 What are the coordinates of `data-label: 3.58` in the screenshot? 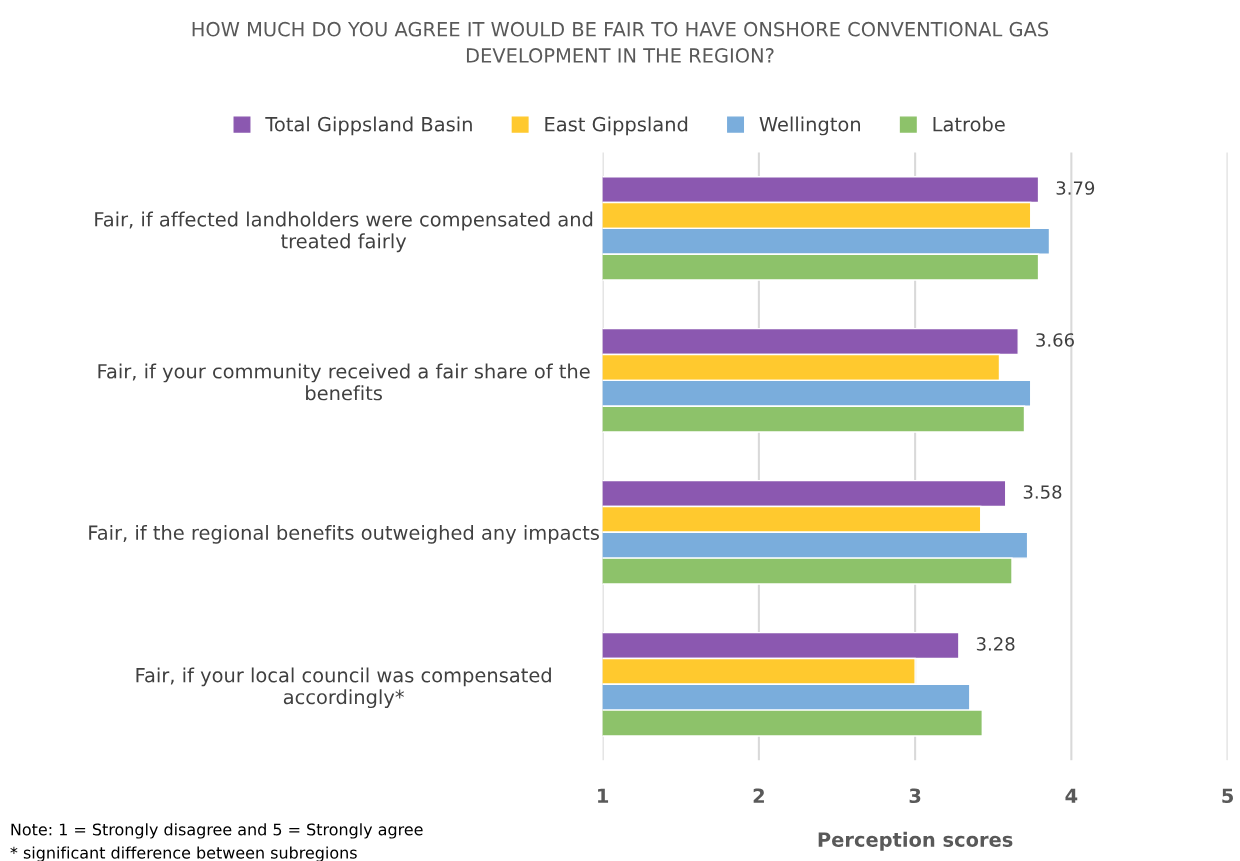 It's located at (1042, 492).